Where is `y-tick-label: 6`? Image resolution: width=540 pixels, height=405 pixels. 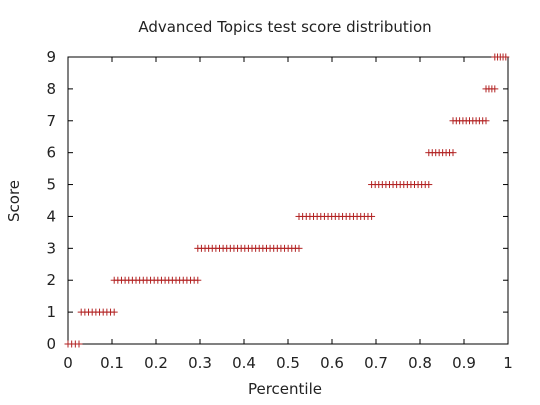 y-tick-label: 6 is located at coordinates (51, 153).